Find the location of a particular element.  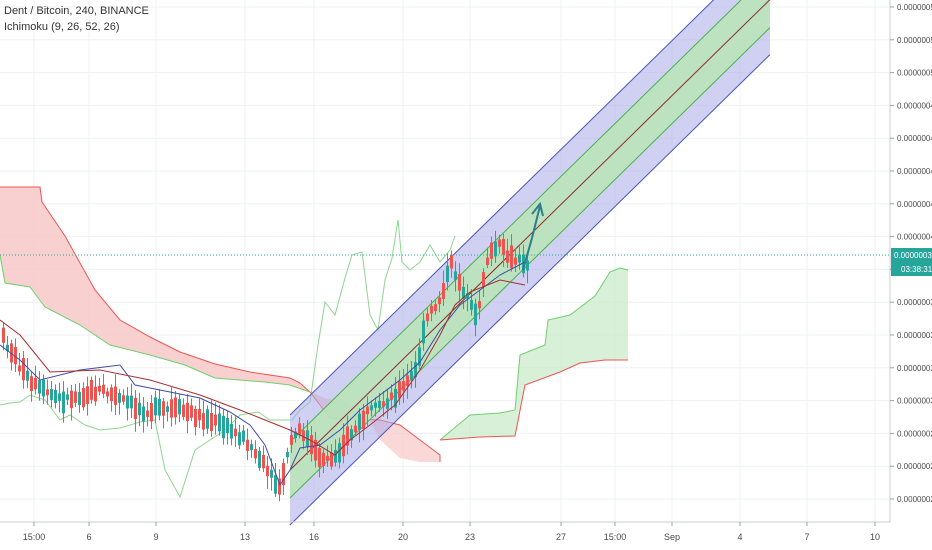

y-tick-label: 0.00000040 is located at coordinates (914, 237).